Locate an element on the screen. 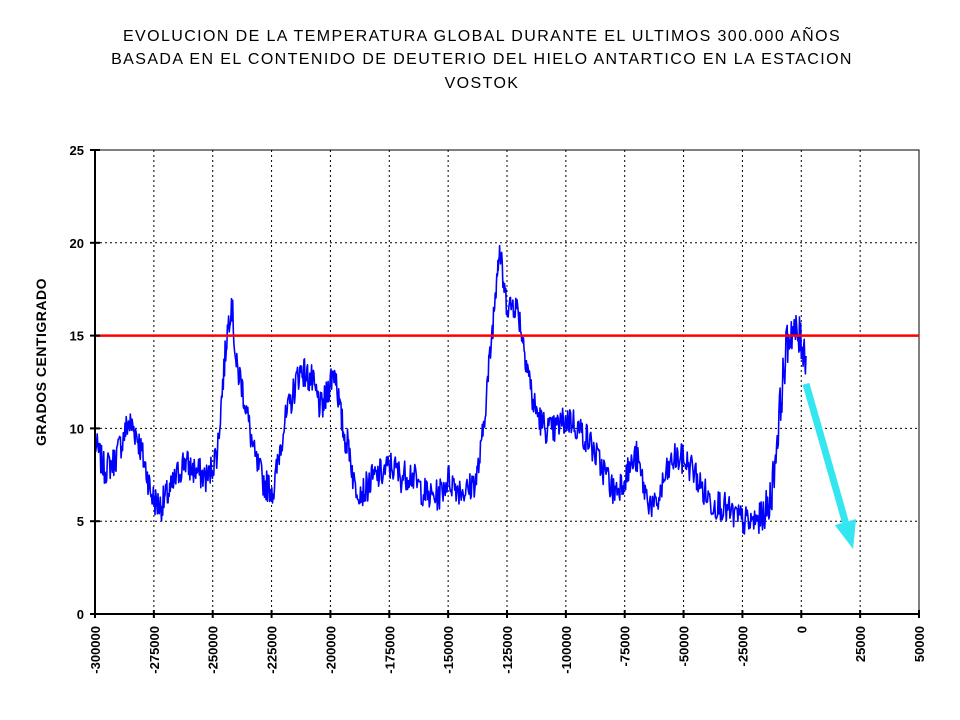 The height and width of the screenshot is (720, 960). y-tick-label: 25 is located at coordinates (77, 150).